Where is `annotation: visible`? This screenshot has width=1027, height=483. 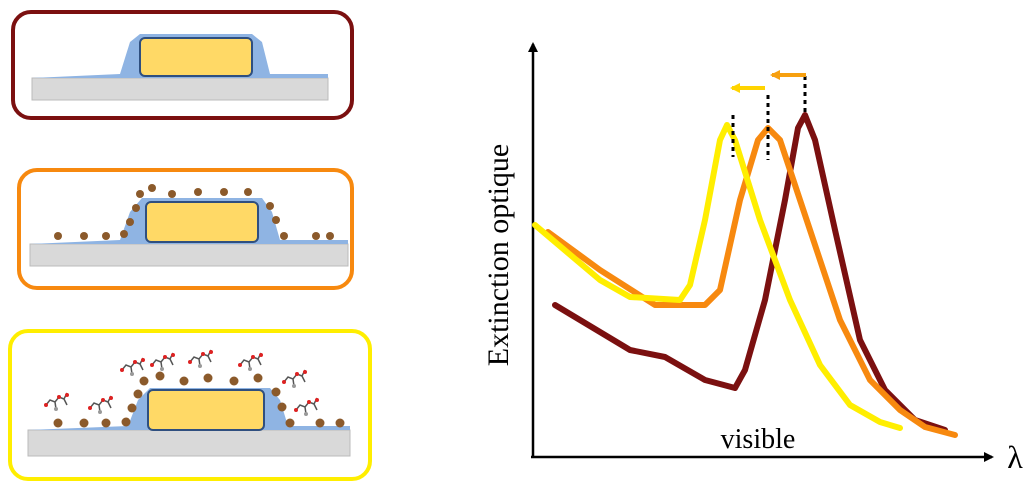
annotation: visible is located at coordinates (758, 439).